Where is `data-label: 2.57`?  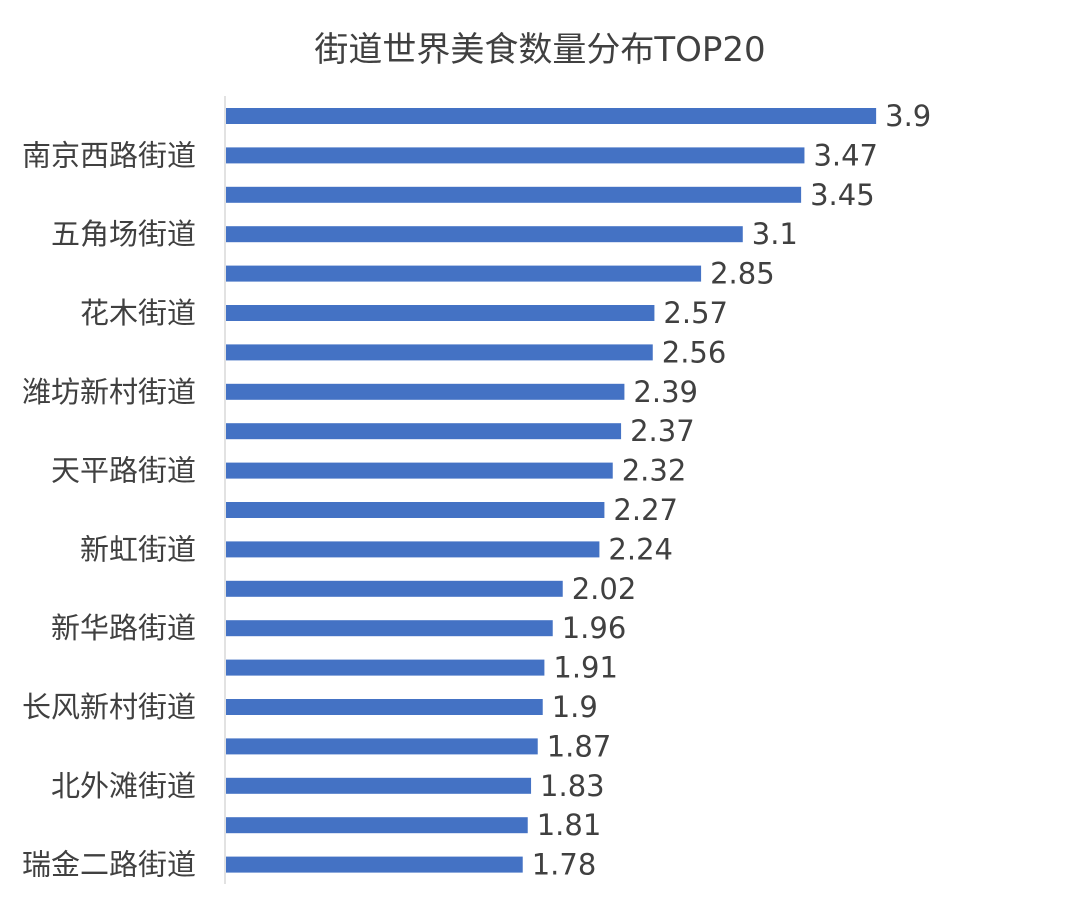 data-label: 2.57 is located at coordinates (695, 313).